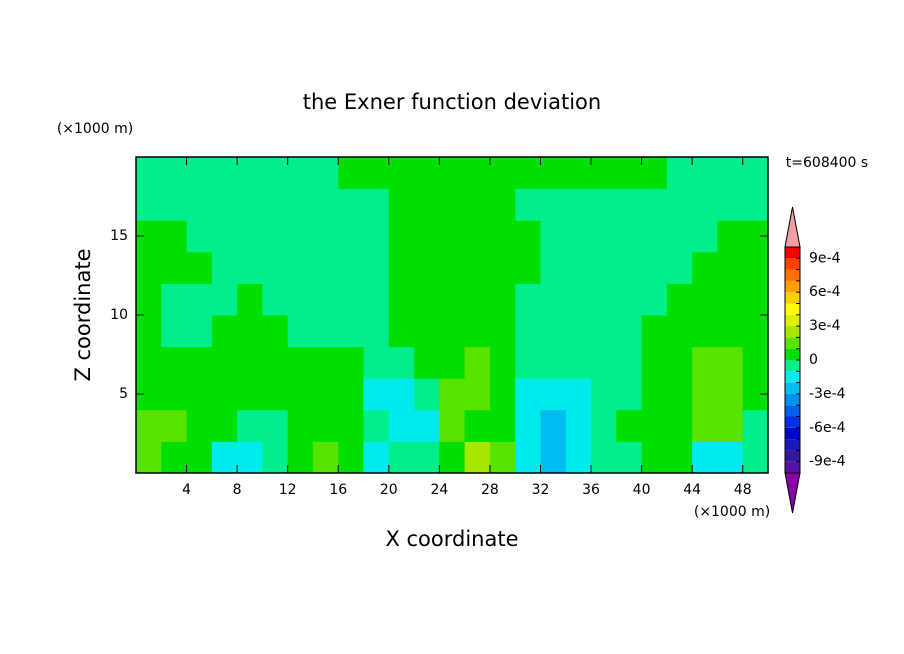  What do you see at coordinates (825, 326) in the screenshot?
I see `colorbar-label: 3e-4` at bounding box center [825, 326].